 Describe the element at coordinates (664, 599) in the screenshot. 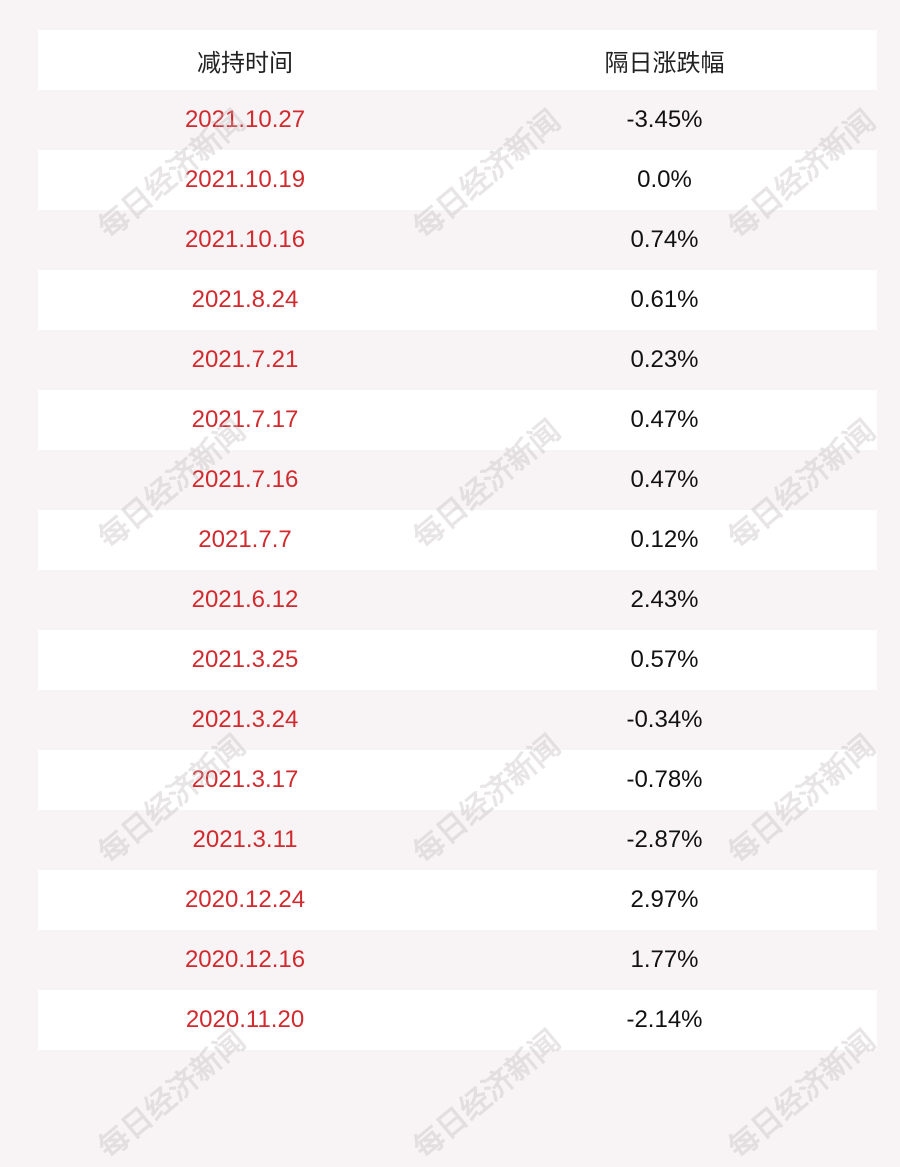

I see `change-cell: 2.43%` at that location.